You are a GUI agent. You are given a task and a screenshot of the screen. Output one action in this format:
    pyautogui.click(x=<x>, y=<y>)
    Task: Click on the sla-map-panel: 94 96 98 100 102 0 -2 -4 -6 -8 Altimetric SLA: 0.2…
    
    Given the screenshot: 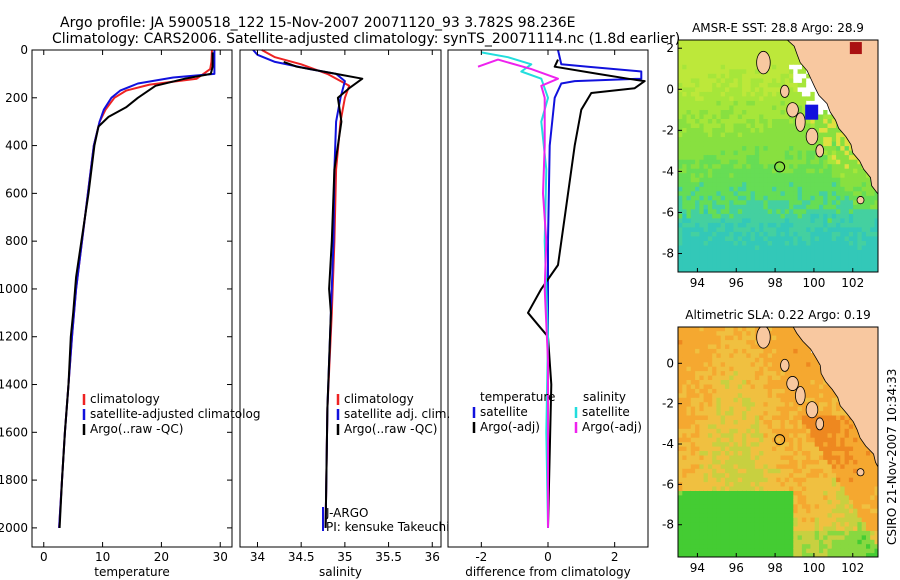 What is the action you would take?
    pyautogui.click(x=770, y=441)
    